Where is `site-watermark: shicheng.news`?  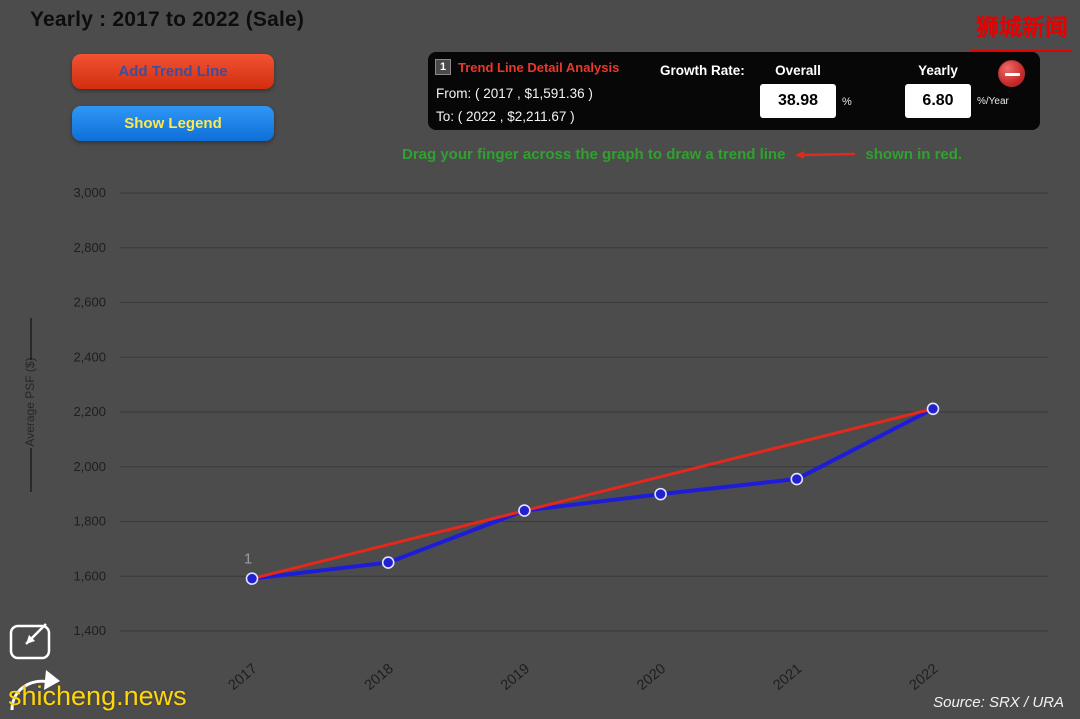 site-watermark: shicheng.news is located at coordinates (97, 696).